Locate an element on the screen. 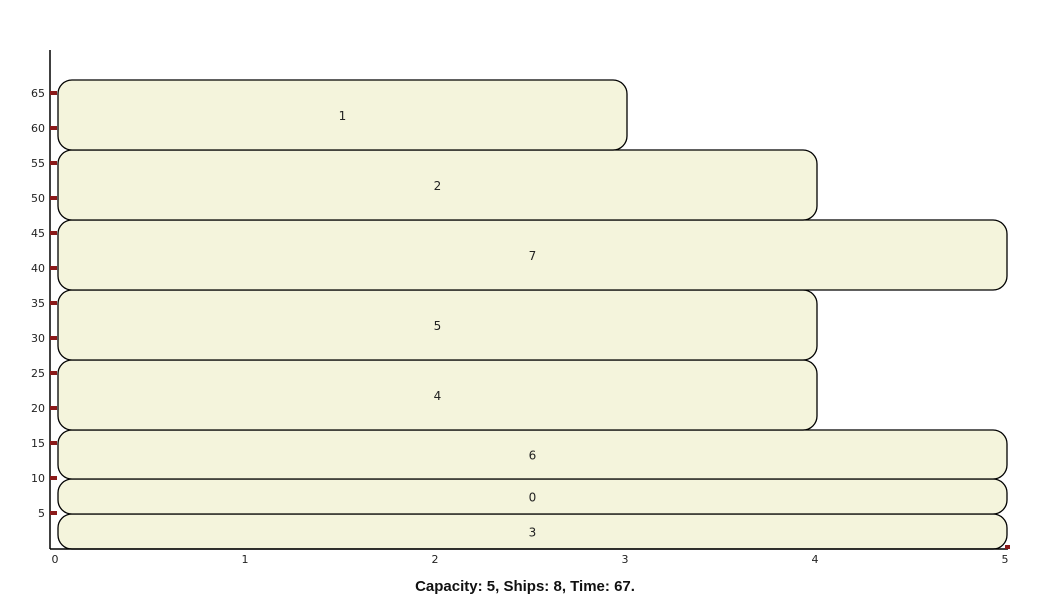 The height and width of the screenshot is (600, 1050). ship-label: 2 is located at coordinates (438, 186).